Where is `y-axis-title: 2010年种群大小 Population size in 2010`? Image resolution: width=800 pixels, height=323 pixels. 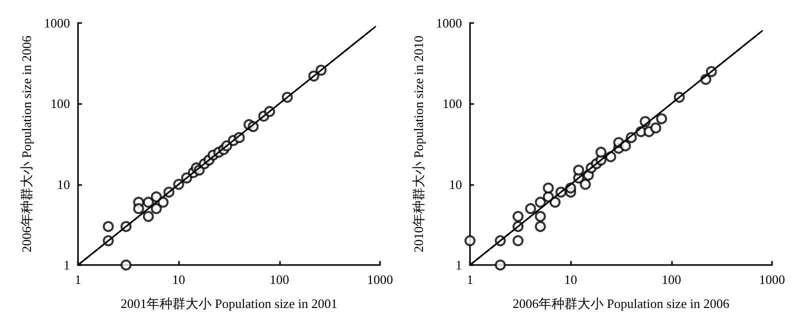 y-axis-title: 2010年种群大小 Population size in 2010 is located at coordinates (418, 144).